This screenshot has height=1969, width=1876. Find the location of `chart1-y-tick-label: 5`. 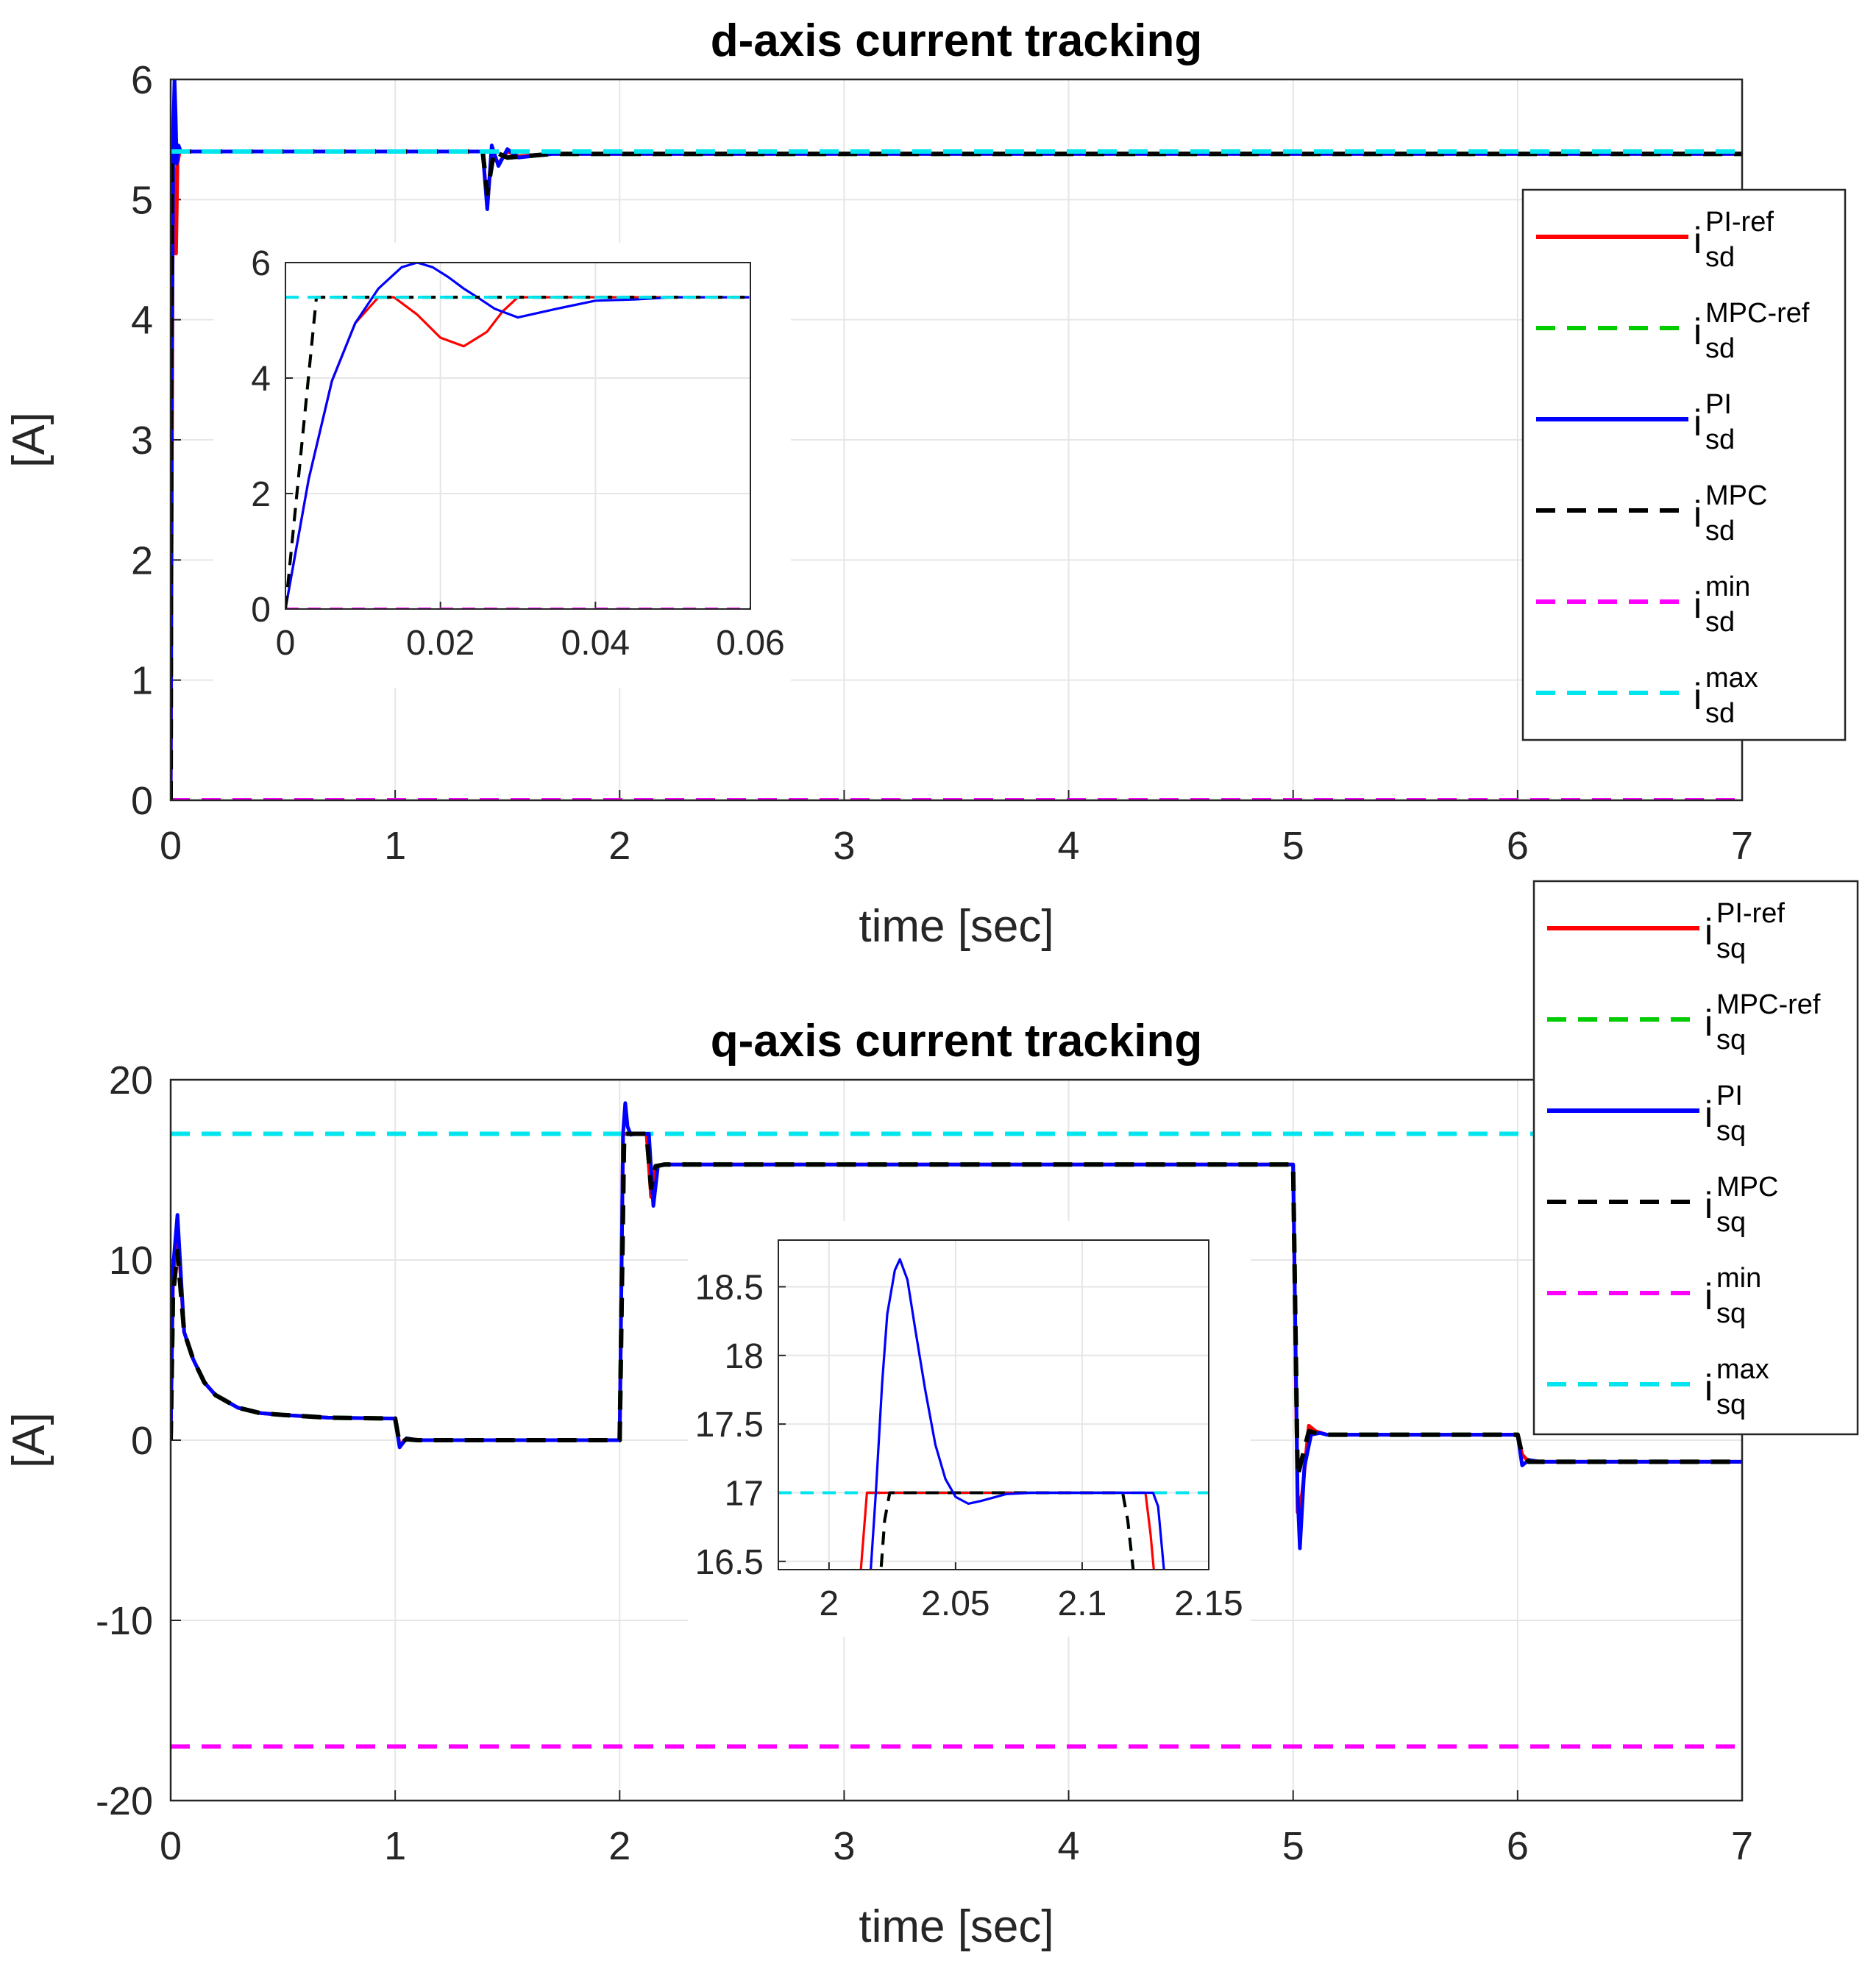

chart1-y-tick-label: 5 is located at coordinates (142, 200).